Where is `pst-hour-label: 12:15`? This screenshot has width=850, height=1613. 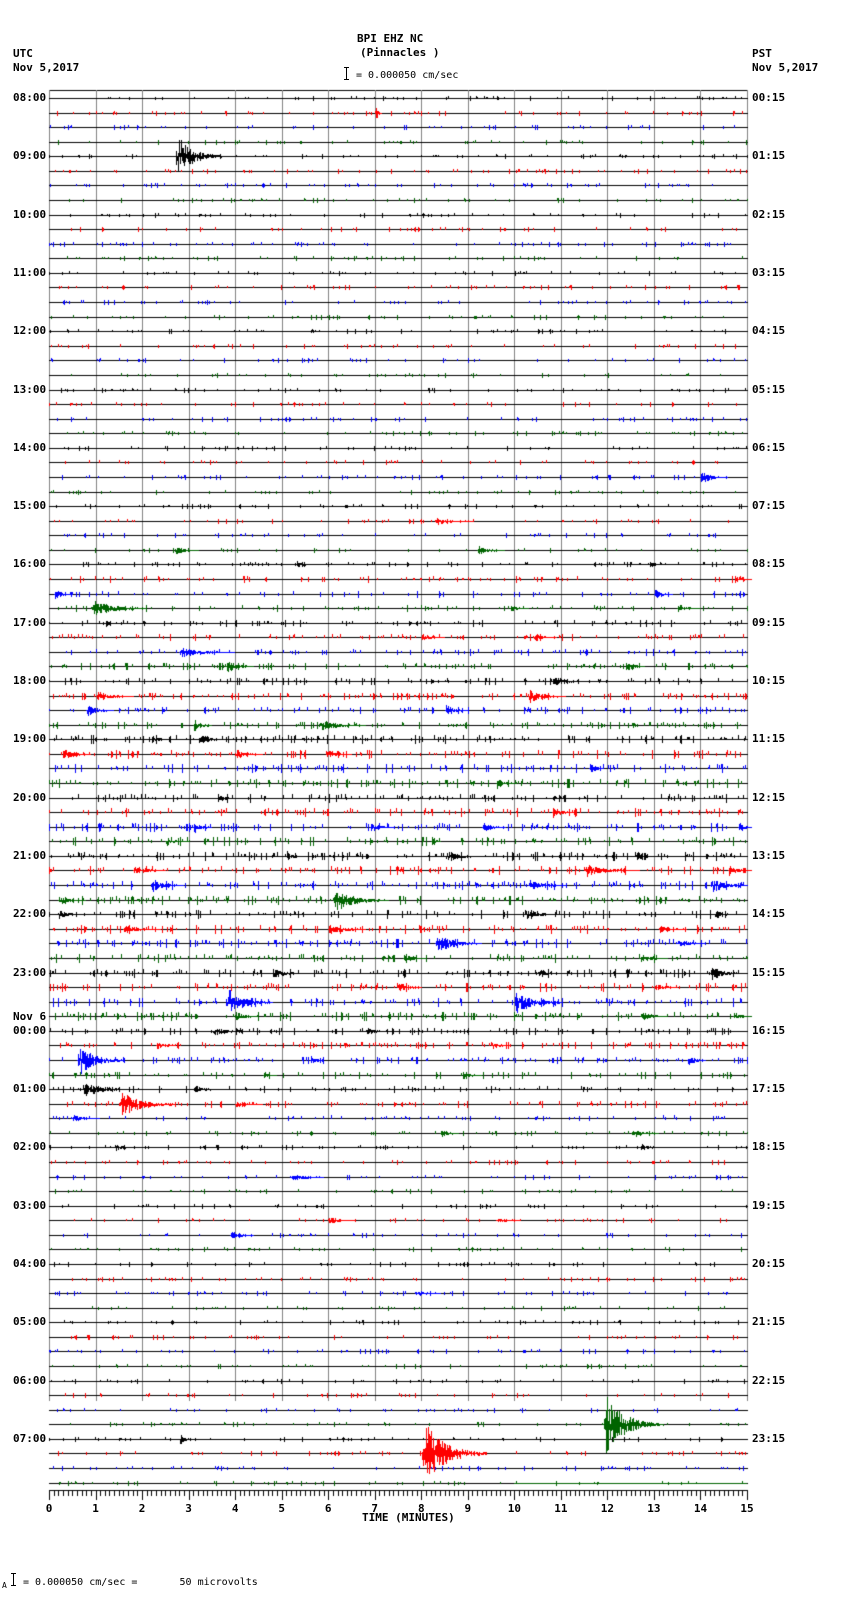
pst-hour-label: 12:15 is located at coordinates (769, 797).